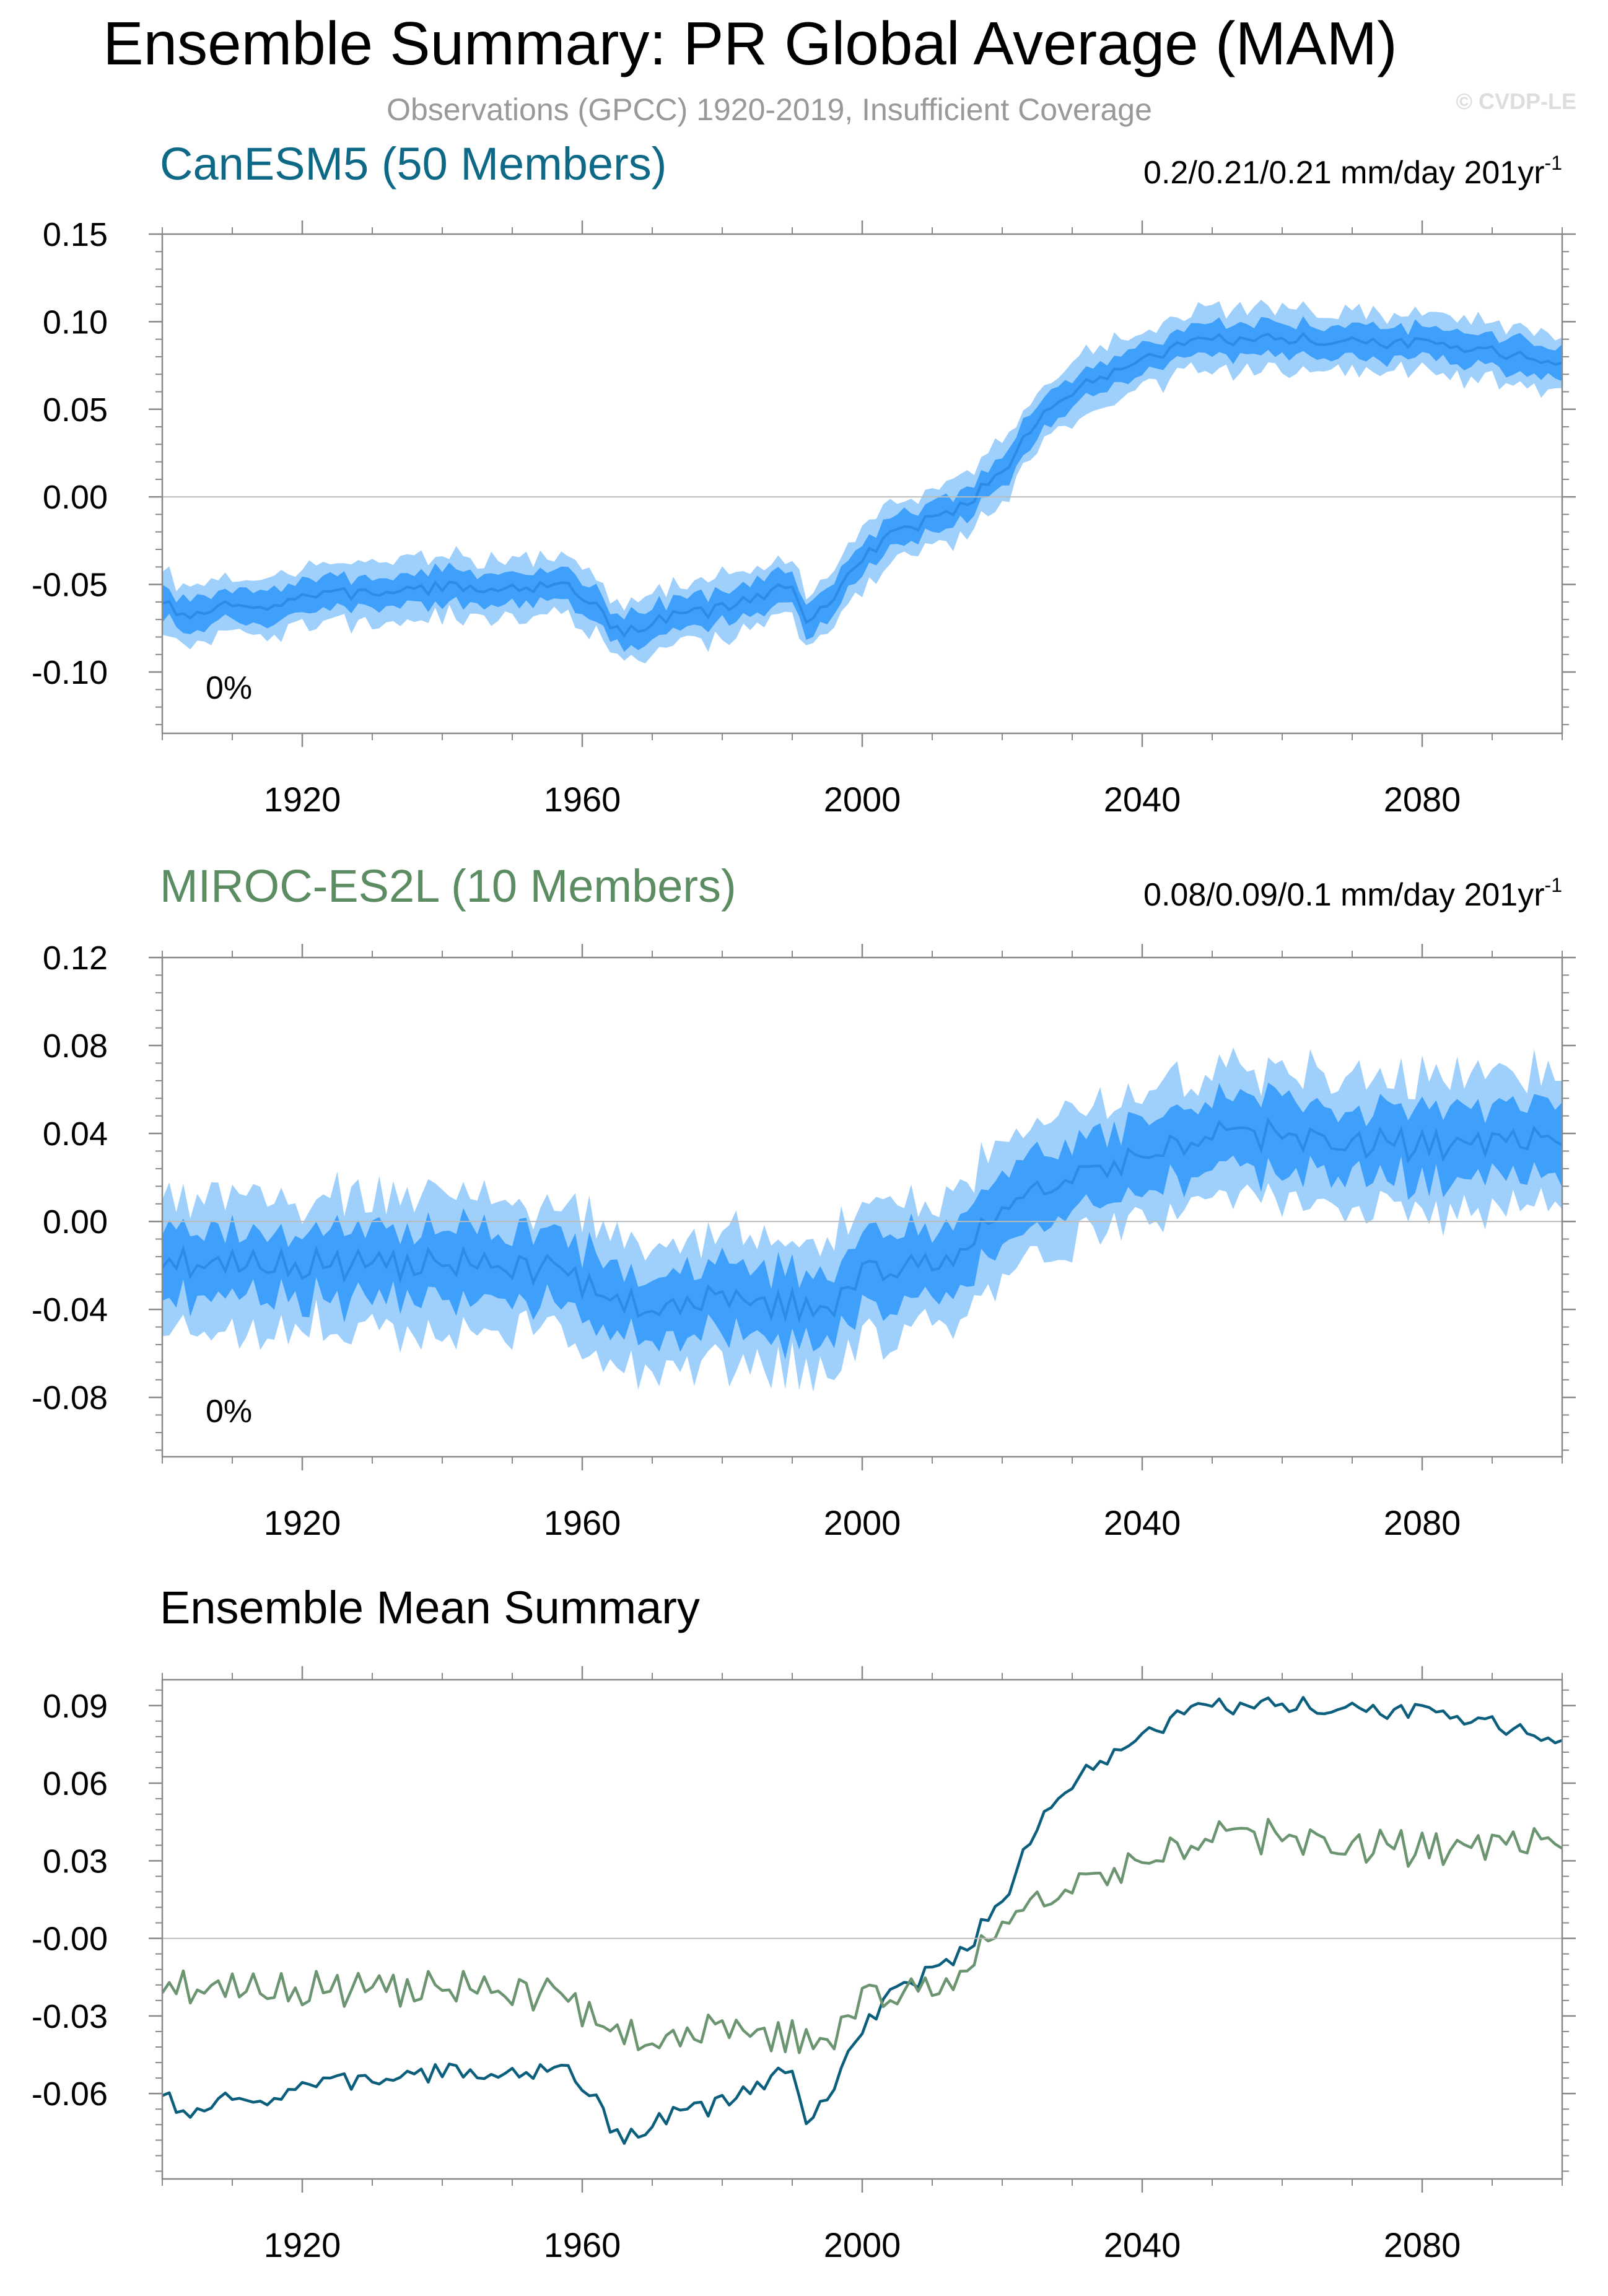 The image size is (1608, 2296). Describe the element at coordinates (448, 886) in the screenshot. I see `miroc-panel-title: MIROC-ES2L (10 Members)` at that location.